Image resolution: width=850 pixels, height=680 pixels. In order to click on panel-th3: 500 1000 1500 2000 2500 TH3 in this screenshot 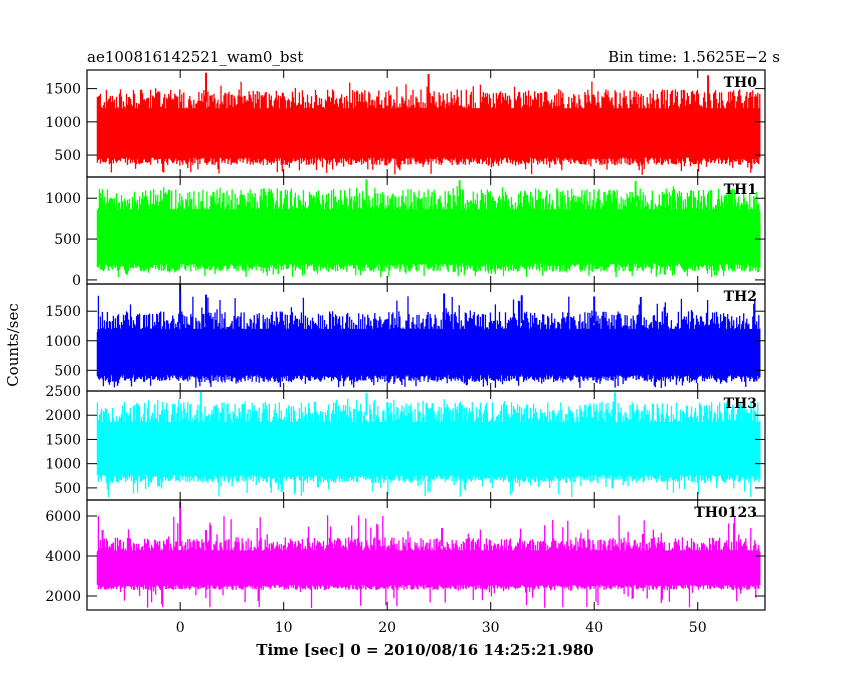, I will do `click(405, 442)`.